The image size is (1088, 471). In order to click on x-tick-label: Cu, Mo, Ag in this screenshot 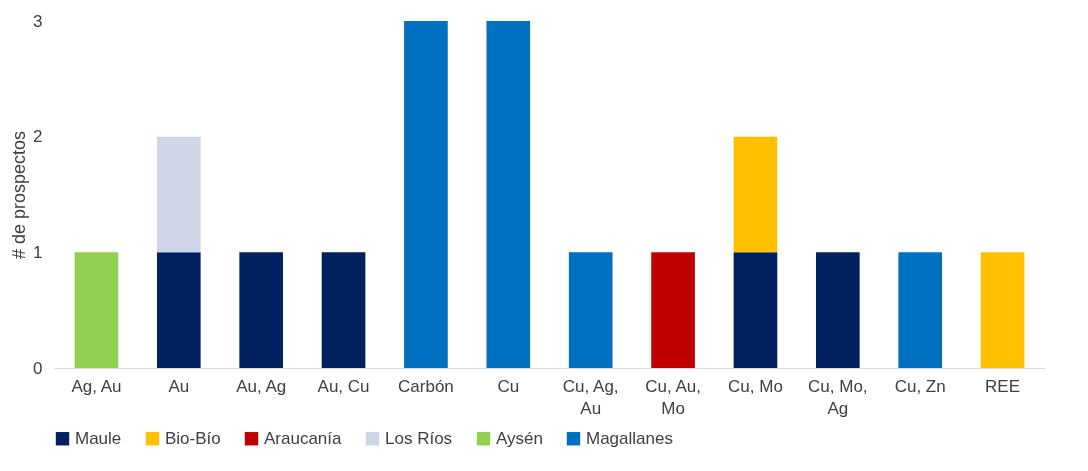, I will do `click(838, 397)`.